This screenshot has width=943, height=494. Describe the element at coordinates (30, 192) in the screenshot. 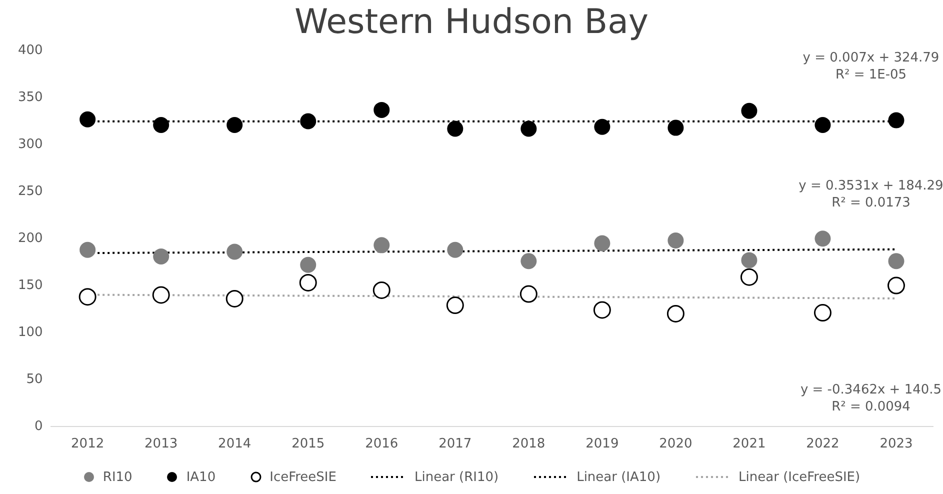

I see `y-tick-label: 250` at that location.